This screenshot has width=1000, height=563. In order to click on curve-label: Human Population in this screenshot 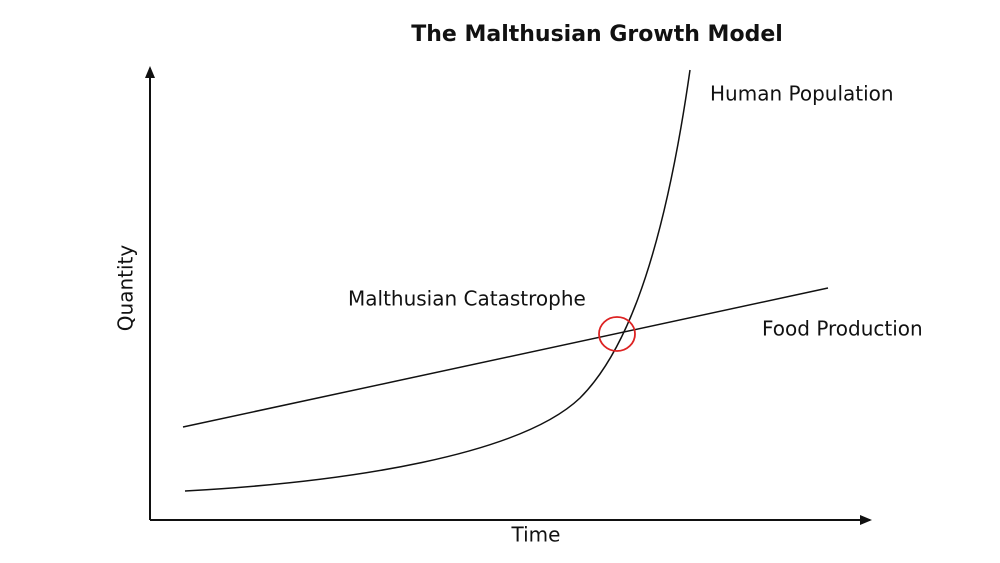, I will do `click(802, 94)`.